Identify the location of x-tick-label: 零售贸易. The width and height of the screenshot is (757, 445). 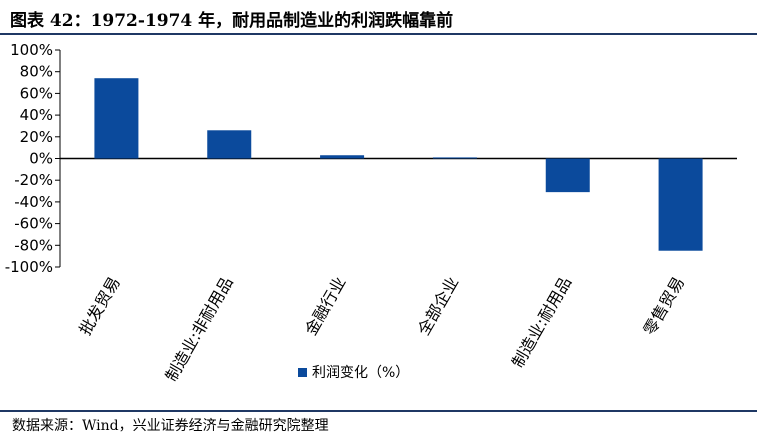
(664, 306).